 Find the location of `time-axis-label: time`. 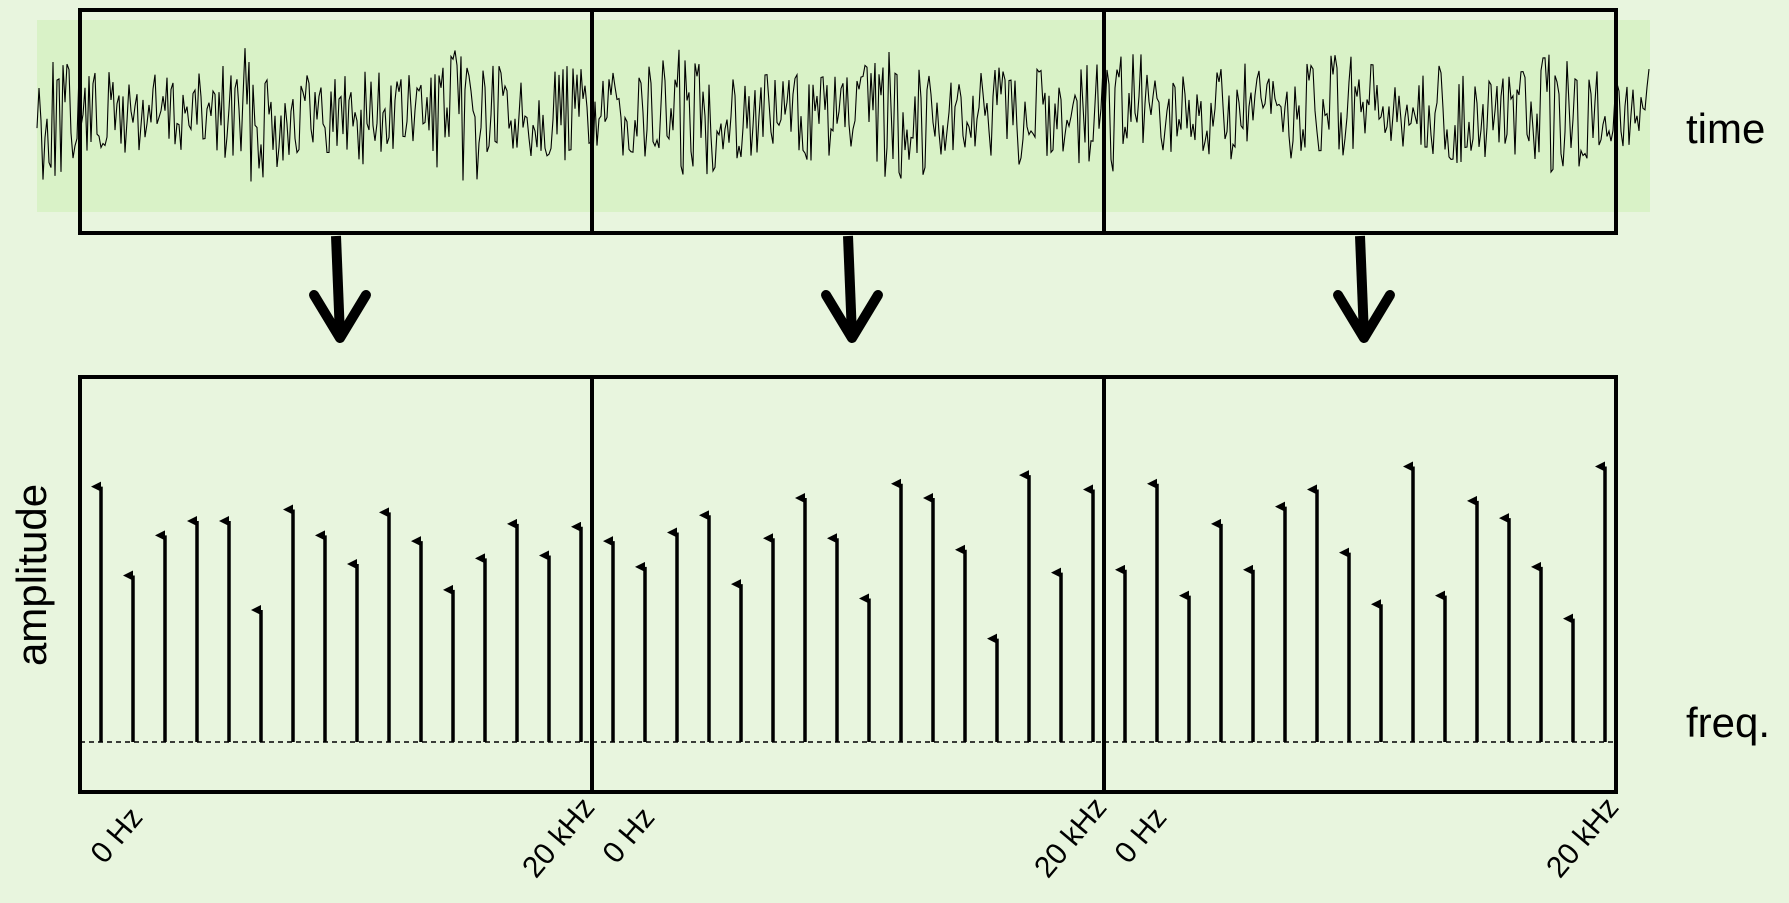

time-axis-label: time is located at coordinates (1725, 128).